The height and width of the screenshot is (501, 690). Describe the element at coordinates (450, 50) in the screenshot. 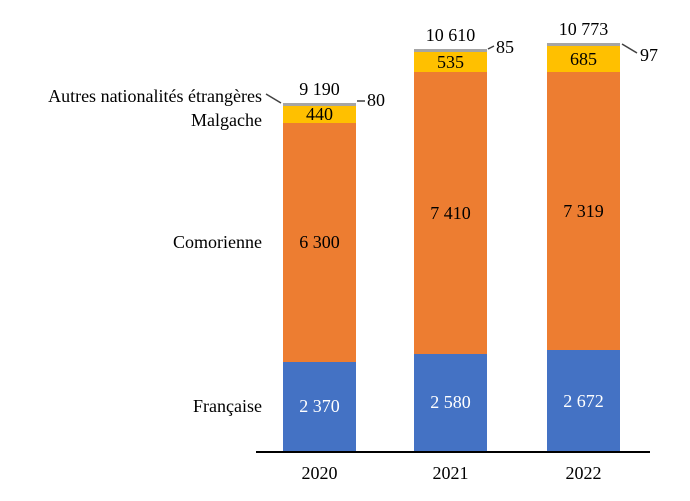

I see `bar-segment-autres-nationalites-etrangeres-2021` at that location.